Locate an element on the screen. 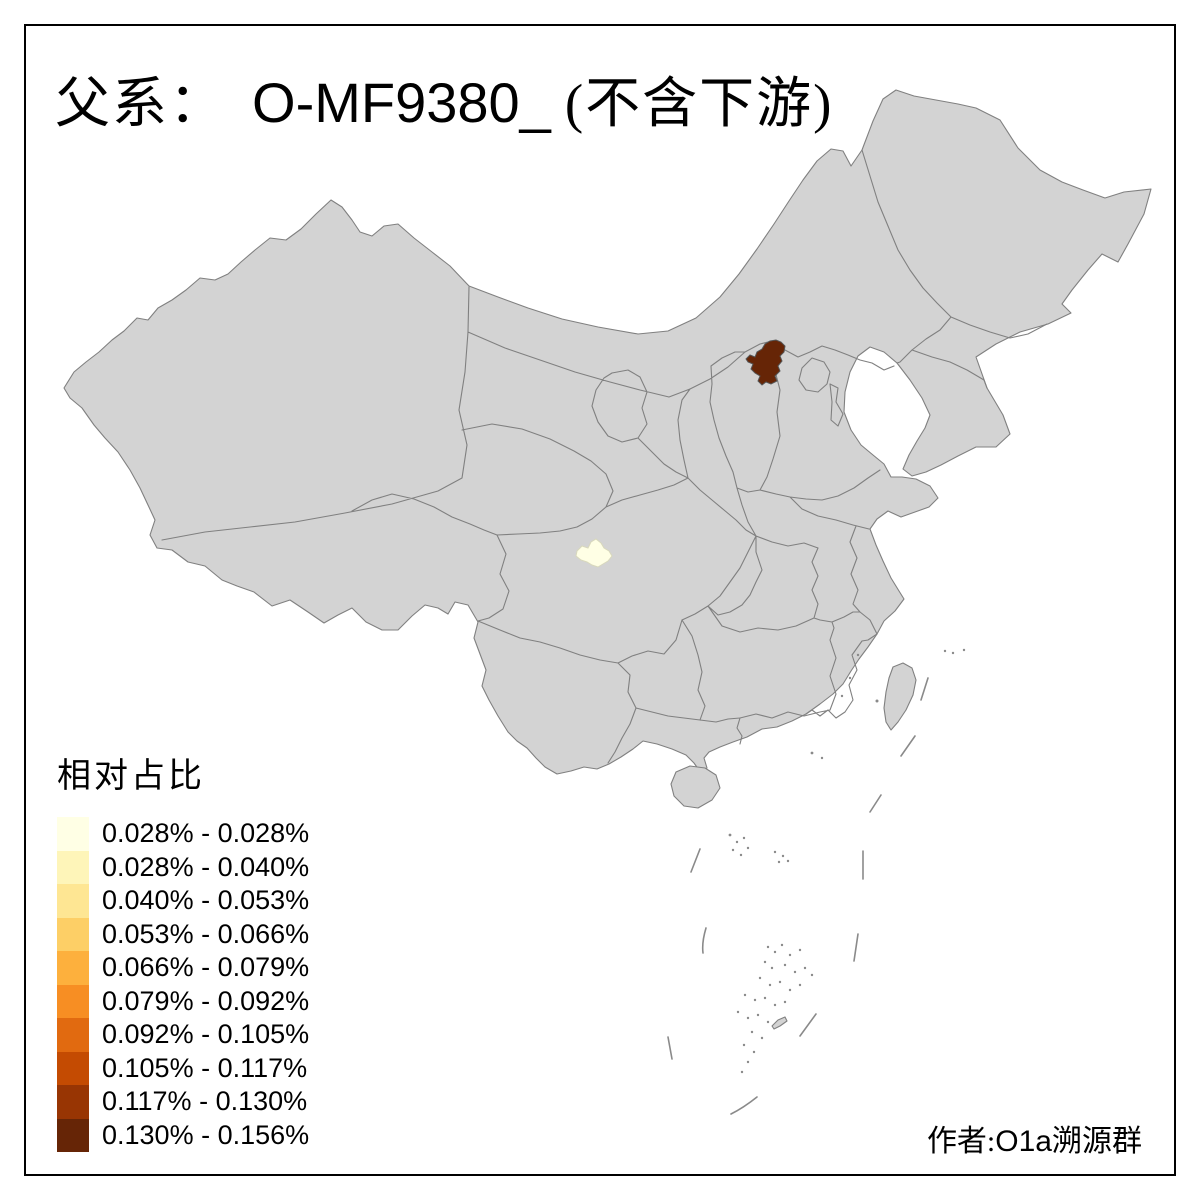 This screenshot has width=1200, height=1200. legend-row: 0.130% - 0.156% is located at coordinates (183, 1135).